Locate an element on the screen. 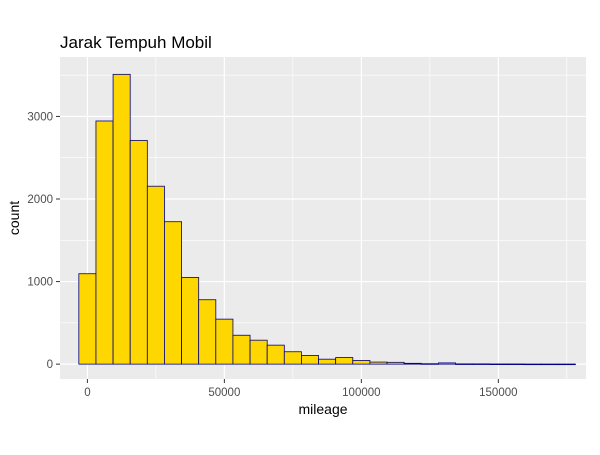 This screenshot has height=455, width=600. x-axis-label: mileage is located at coordinates (322, 409).